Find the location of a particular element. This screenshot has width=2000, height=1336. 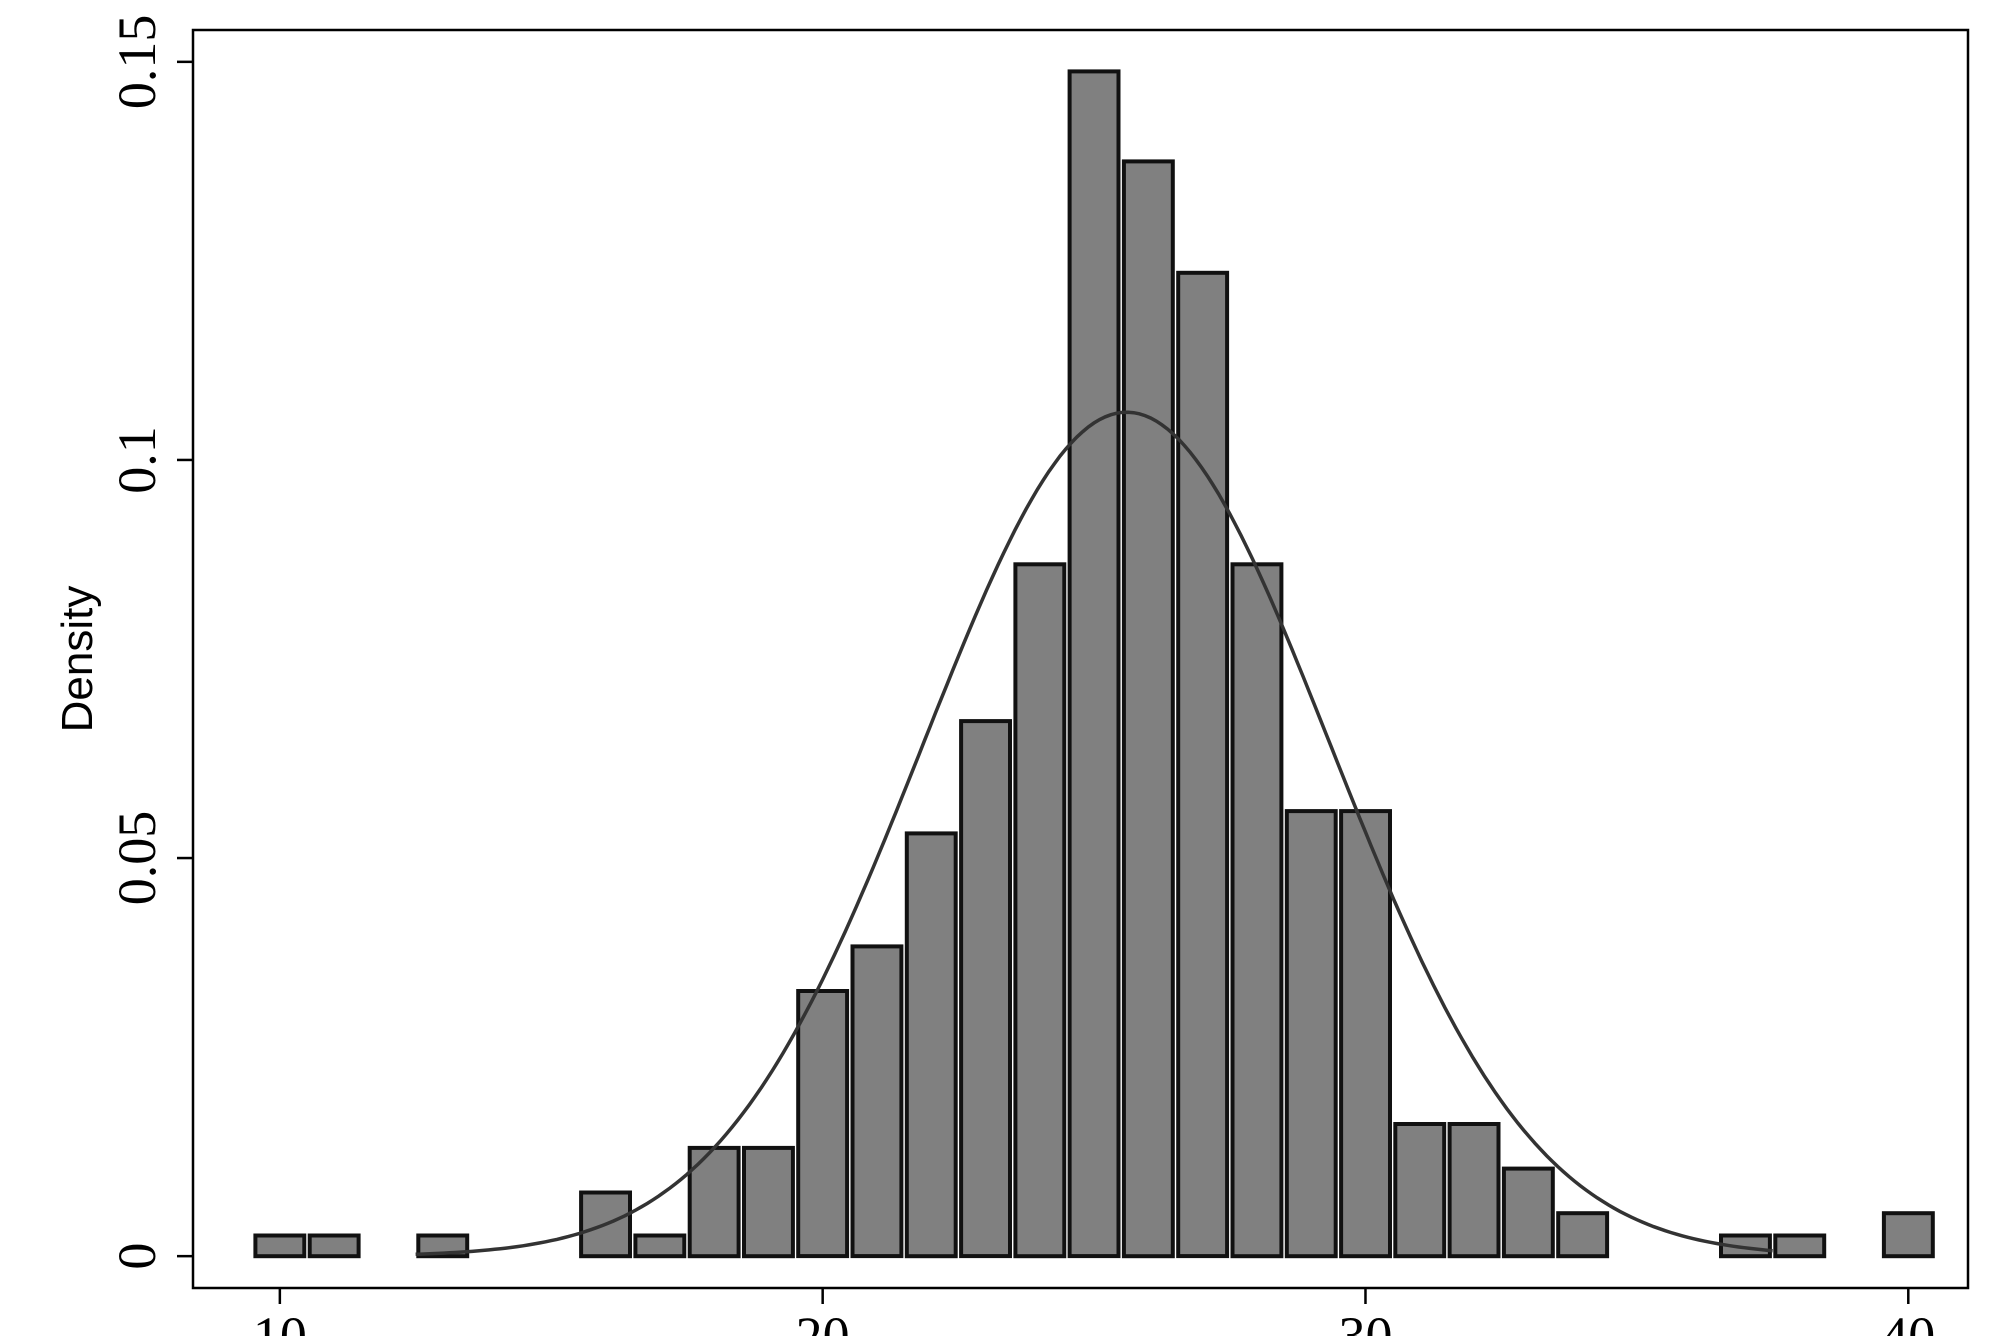

y-tick-label: 0 is located at coordinates (137, 1256).